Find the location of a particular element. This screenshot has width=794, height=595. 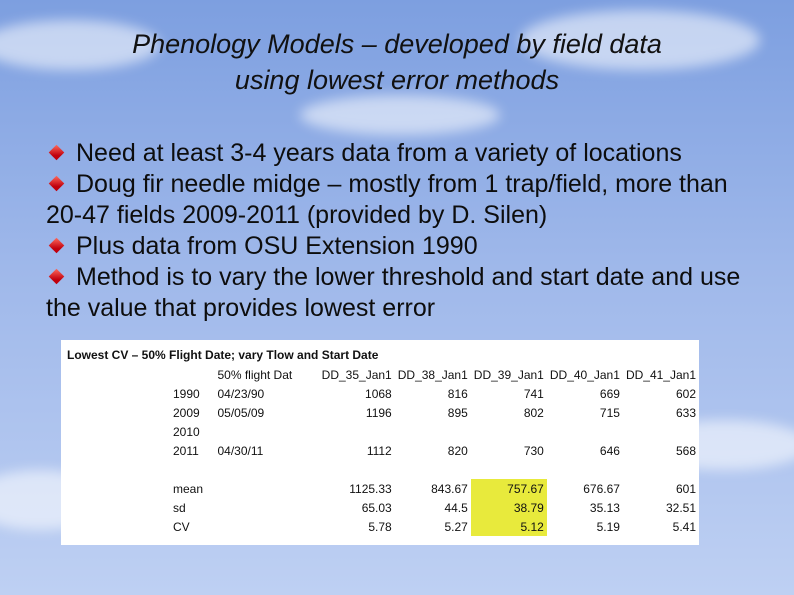

table-row: 1990 04/23/90 1068 816 741 669 602 is located at coordinates (380, 393).